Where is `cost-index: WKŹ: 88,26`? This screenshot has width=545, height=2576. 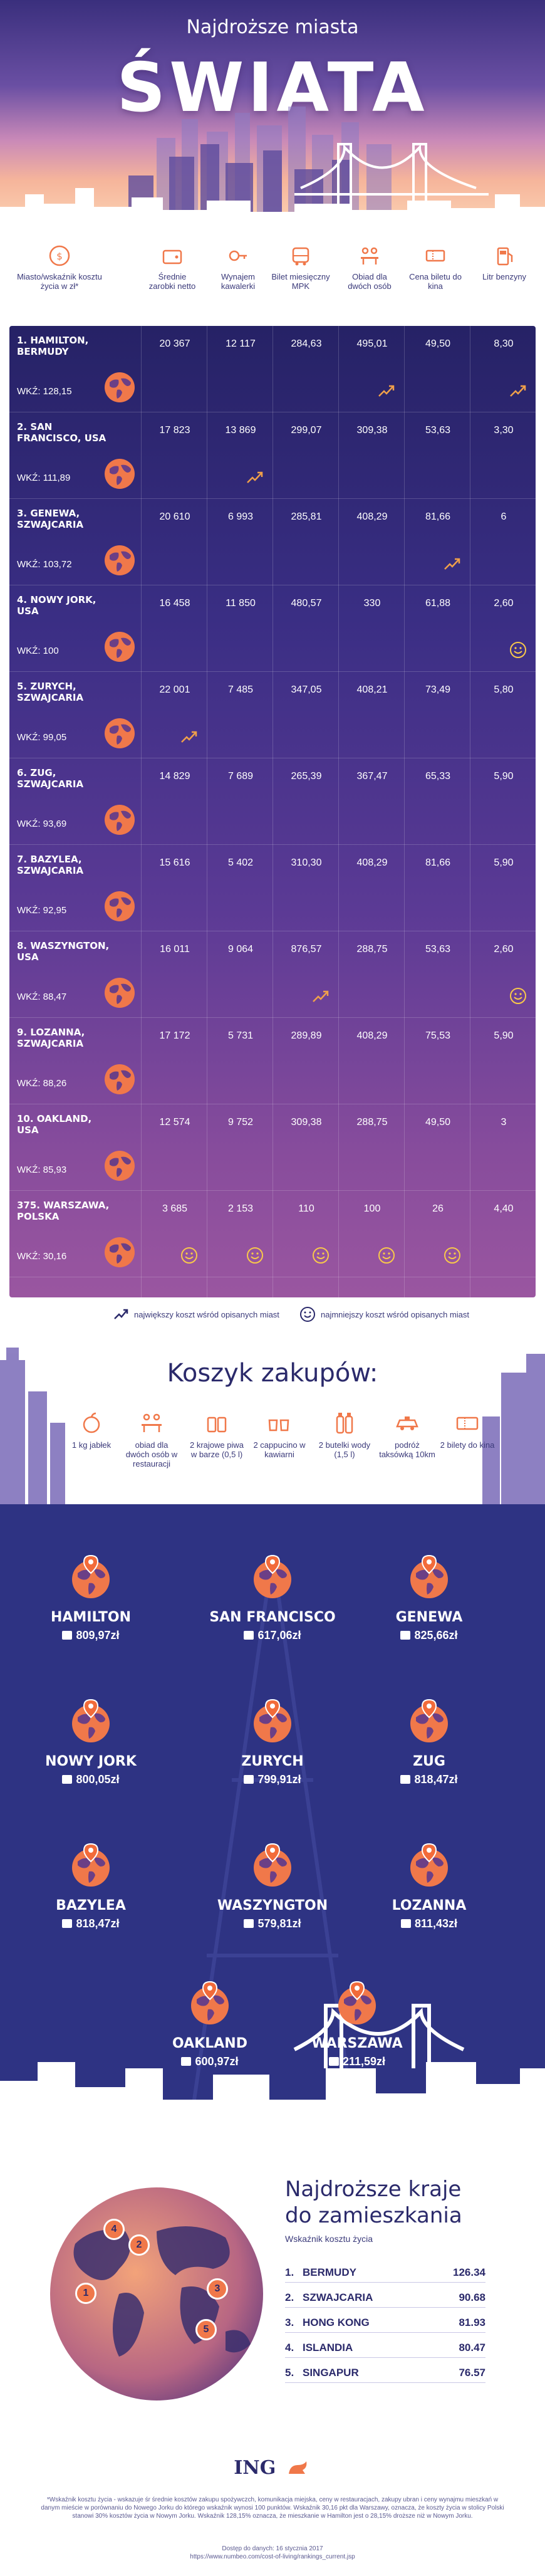 cost-index: WKŹ: 88,26 is located at coordinates (42, 1083).